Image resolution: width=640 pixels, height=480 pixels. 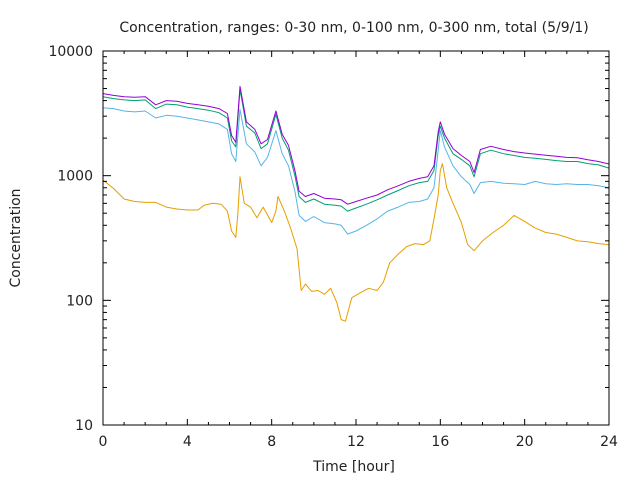 I want to click on y-tick-label: 10, so click(x=84, y=426).